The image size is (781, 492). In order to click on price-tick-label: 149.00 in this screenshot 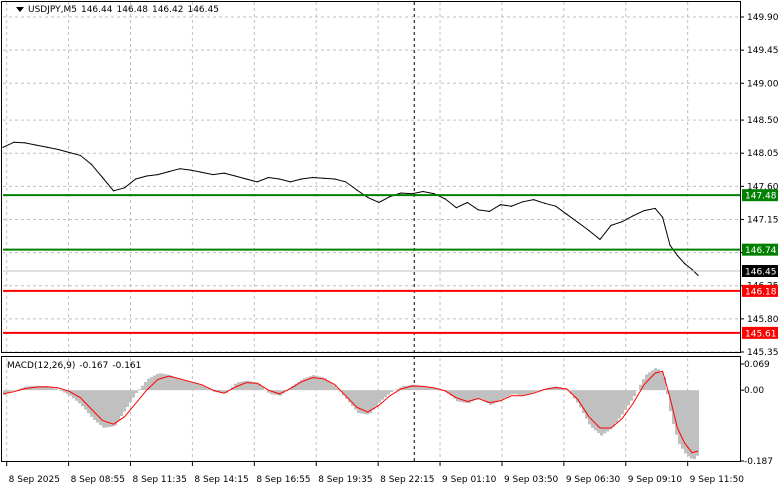, I will do `click(763, 84)`.